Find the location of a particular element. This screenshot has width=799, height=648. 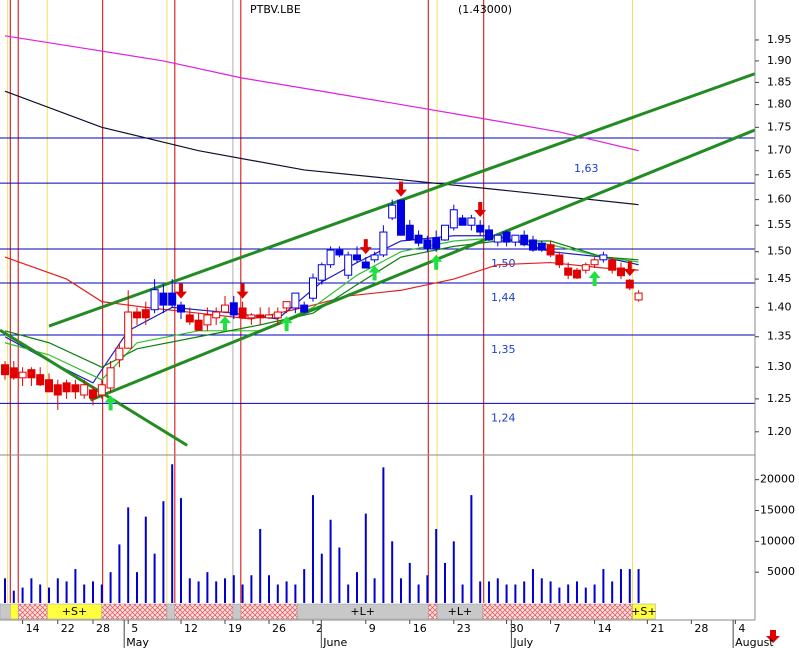

chart-title: PTBV.LBE is located at coordinates (275, 9).